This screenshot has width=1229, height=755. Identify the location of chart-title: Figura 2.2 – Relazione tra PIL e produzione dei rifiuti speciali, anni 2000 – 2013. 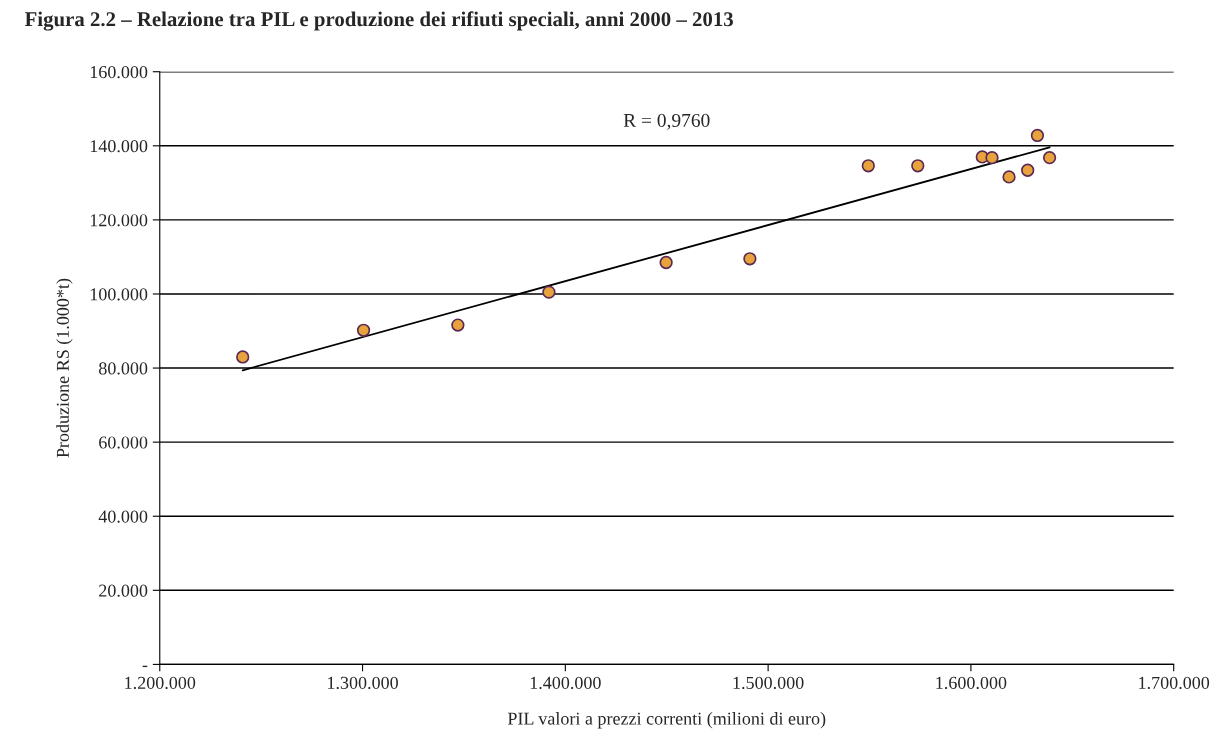
(378, 21).